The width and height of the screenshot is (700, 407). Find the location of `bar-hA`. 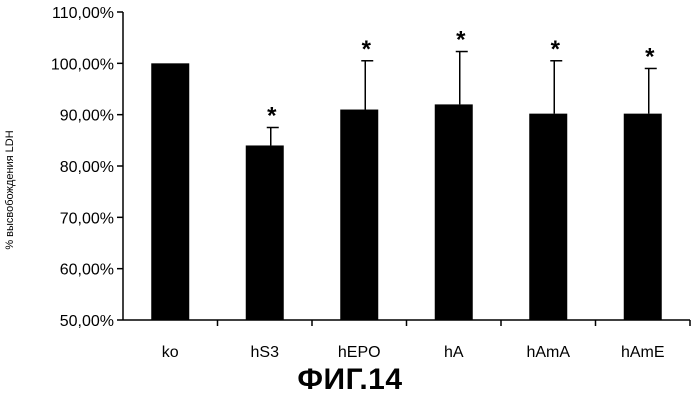

bar-hA is located at coordinates (454, 212).